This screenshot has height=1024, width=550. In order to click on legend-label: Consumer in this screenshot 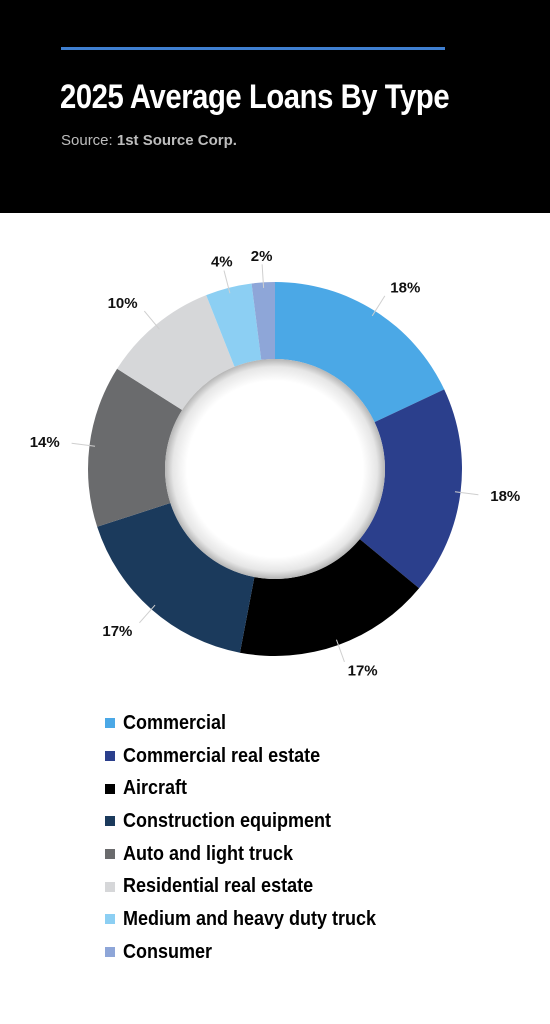, I will do `click(168, 951)`.